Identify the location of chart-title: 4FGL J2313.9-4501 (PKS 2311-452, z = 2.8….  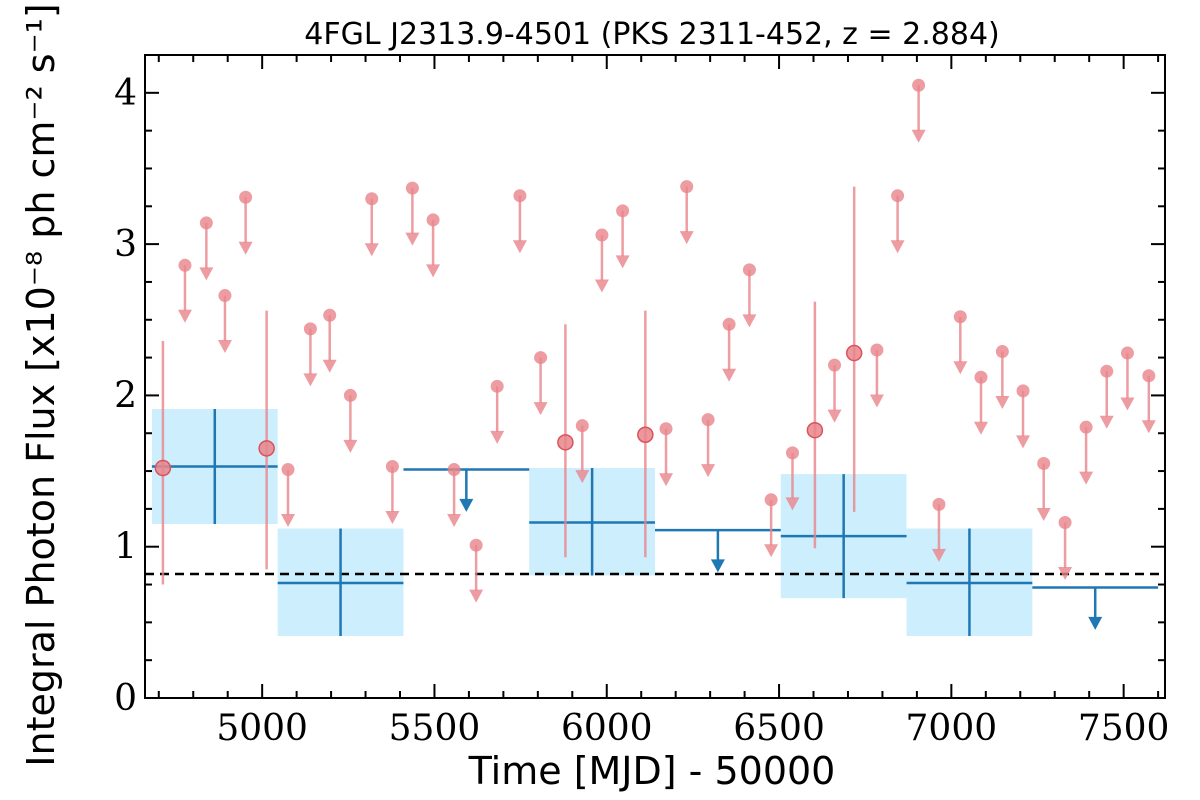
(651, 34).